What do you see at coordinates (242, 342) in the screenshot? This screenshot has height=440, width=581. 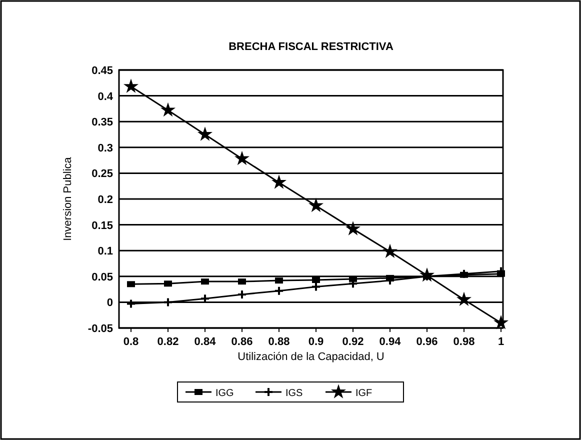 I see `x-tick-label: 0.86` at bounding box center [242, 342].